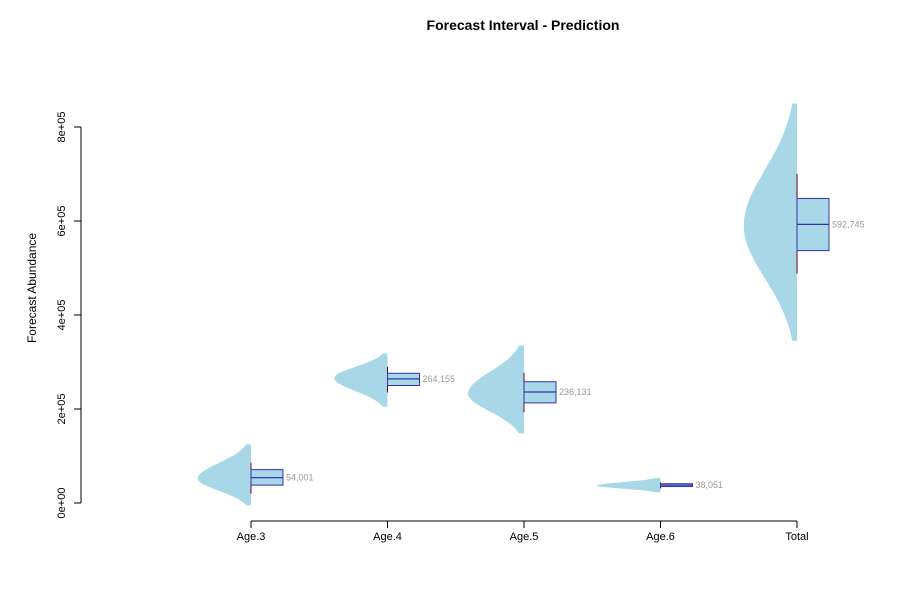 Image resolution: width=911 pixels, height=595 pixels. What do you see at coordinates (300, 478) in the screenshot?
I see `data-label: 54,001` at bounding box center [300, 478].